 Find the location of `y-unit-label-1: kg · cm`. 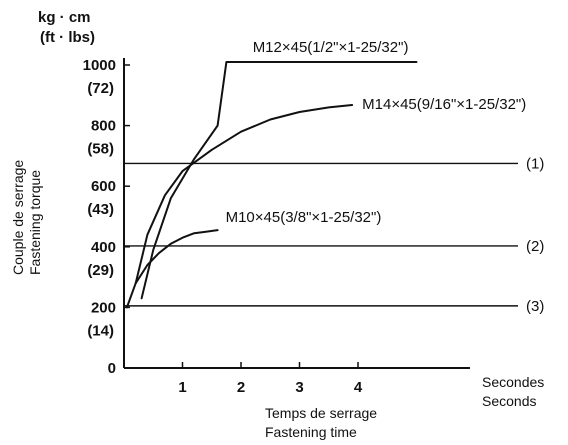

y-unit-label-1: kg · cm is located at coordinates (64, 17).